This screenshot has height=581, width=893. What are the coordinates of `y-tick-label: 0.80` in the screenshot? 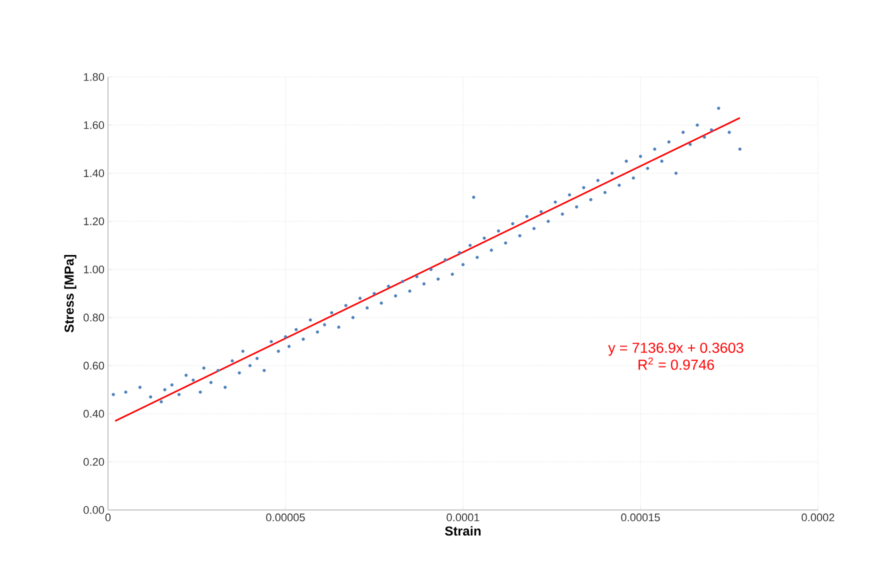 It's located at (94, 318).